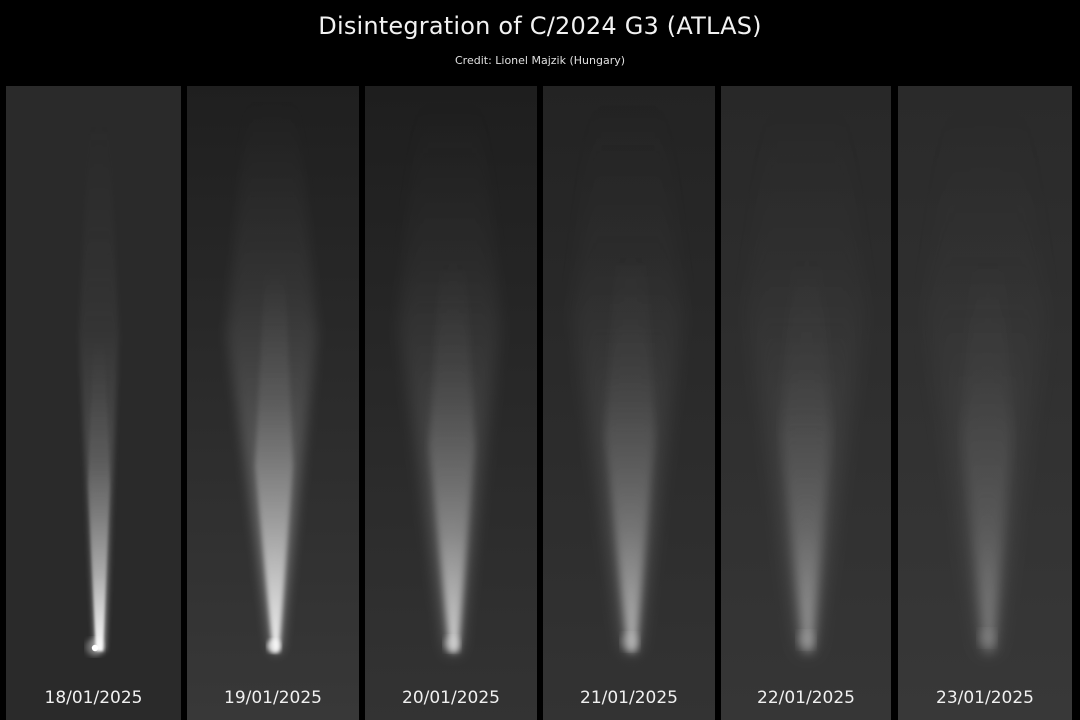 The height and width of the screenshot is (720, 1080). Describe the element at coordinates (540, 26) in the screenshot. I see `page-title: Disintegration of C/2024 G3 (ATLAS)` at that location.